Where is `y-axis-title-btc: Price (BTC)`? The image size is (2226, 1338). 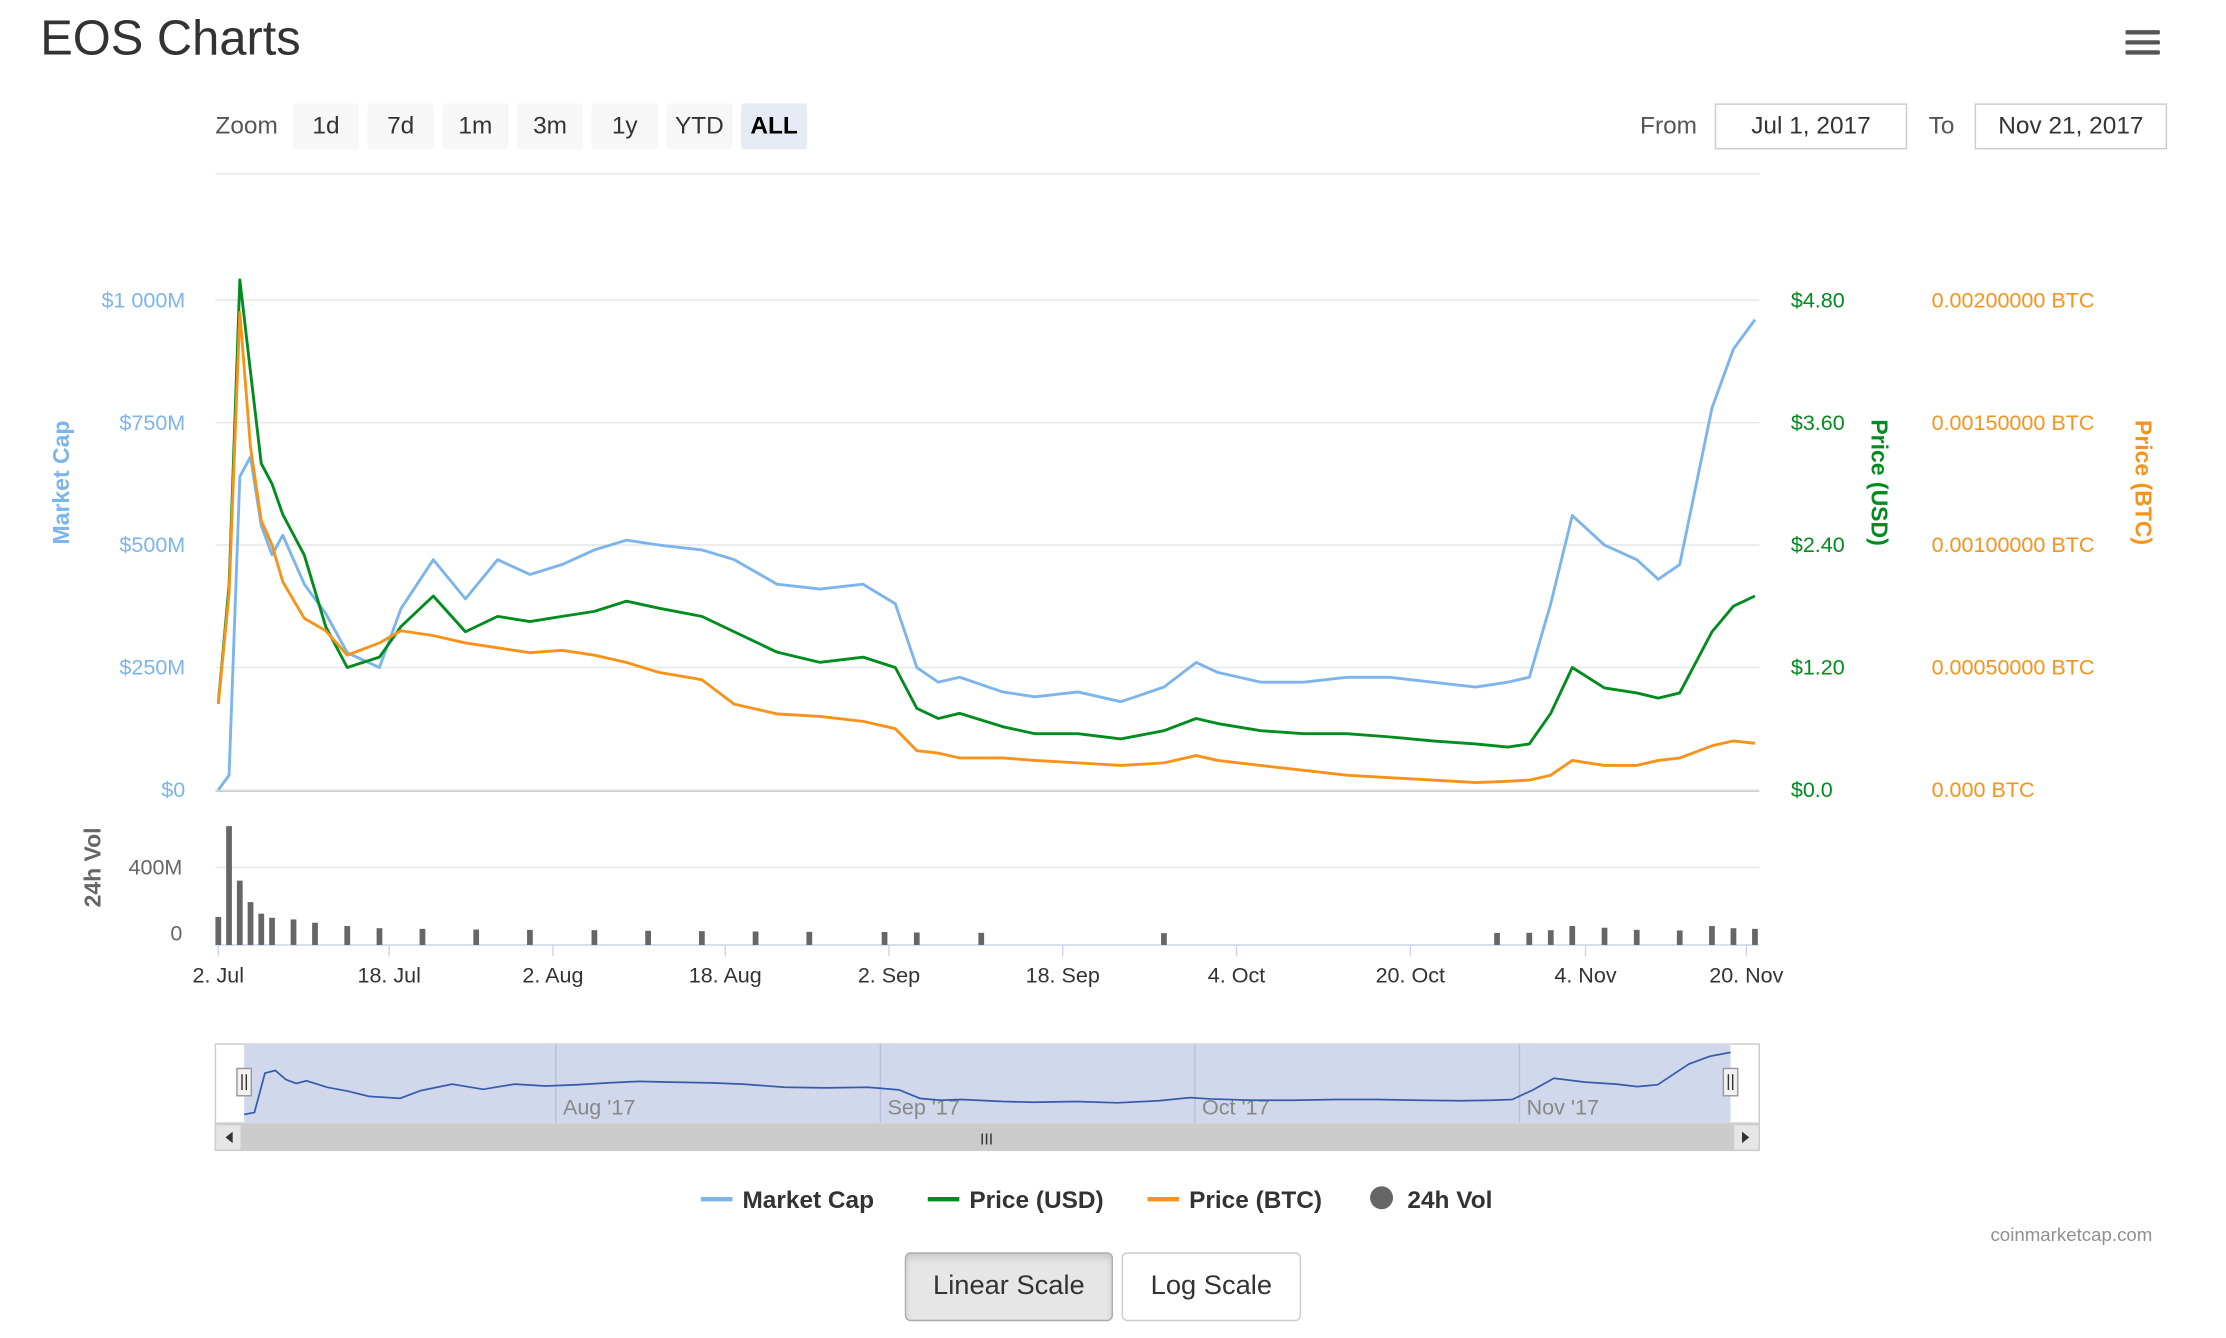
y-axis-title-btc: Price (BTC) is located at coordinates (2144, 482).